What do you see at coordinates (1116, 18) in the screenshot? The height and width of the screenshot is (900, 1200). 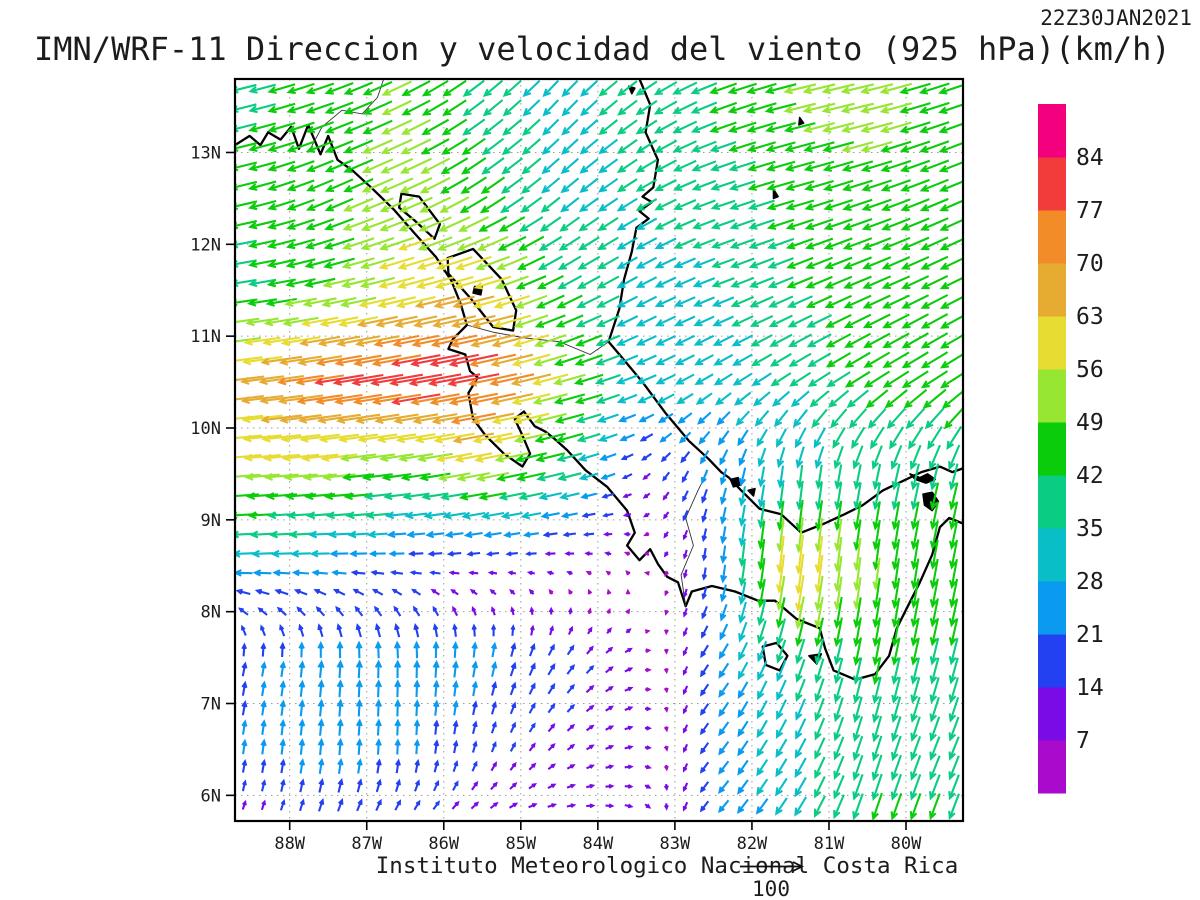 I see `valid-datetime: 22Z30JAN2021` at bounding box center [1116, 18].